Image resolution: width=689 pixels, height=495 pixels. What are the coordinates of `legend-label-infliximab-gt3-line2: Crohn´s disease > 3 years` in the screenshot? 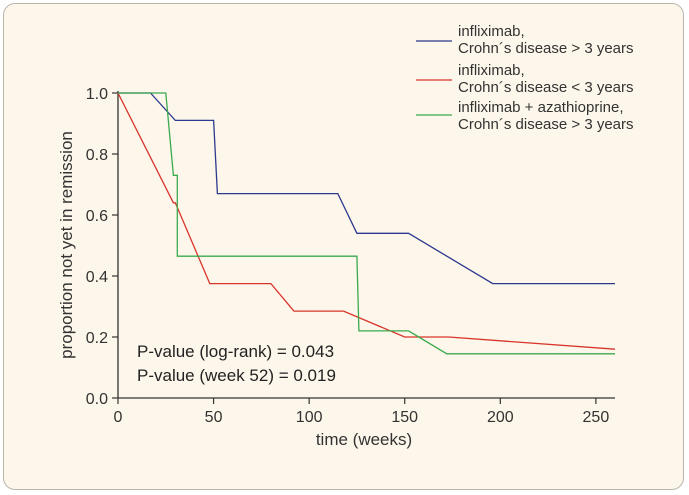 It's located at (546, 48).